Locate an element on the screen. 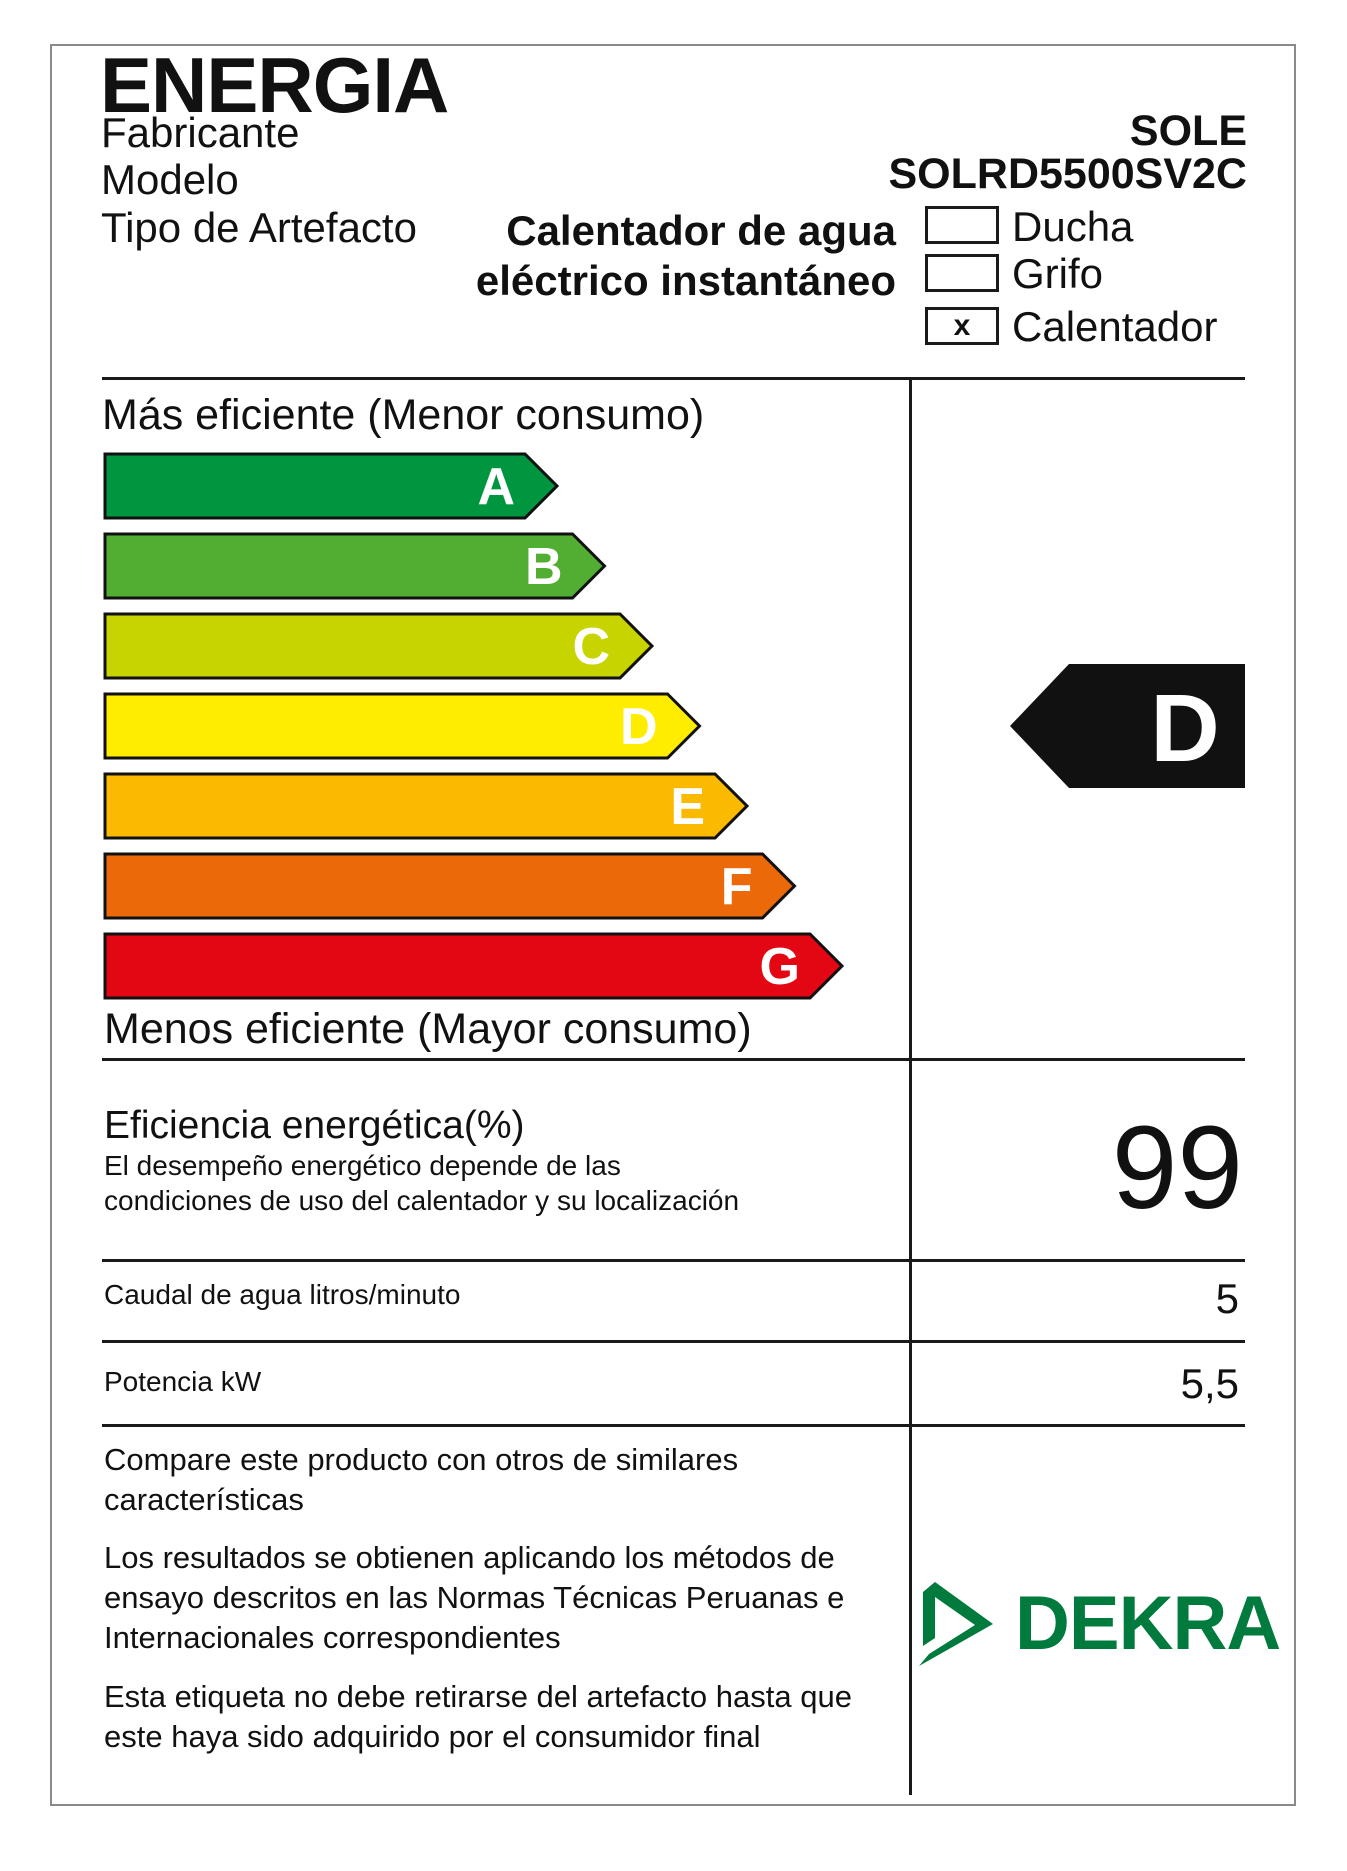 This screenshot has width=1347, height=1871. appliance-type-label: Tipo de Artefacto is located at coordinates (259, 227).